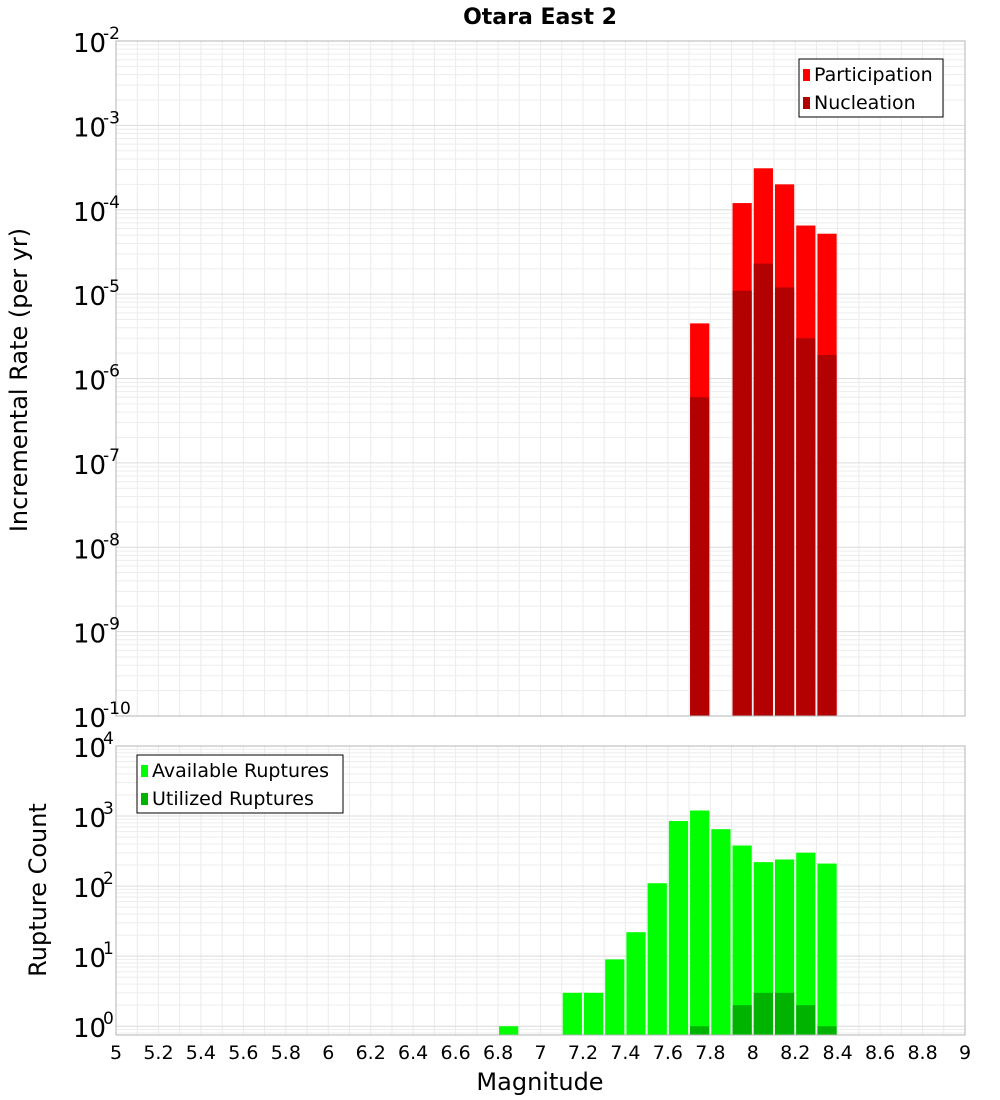 The image size is (1000, 1100). I want to click on y-tick-label: 10², so click(93, 886).